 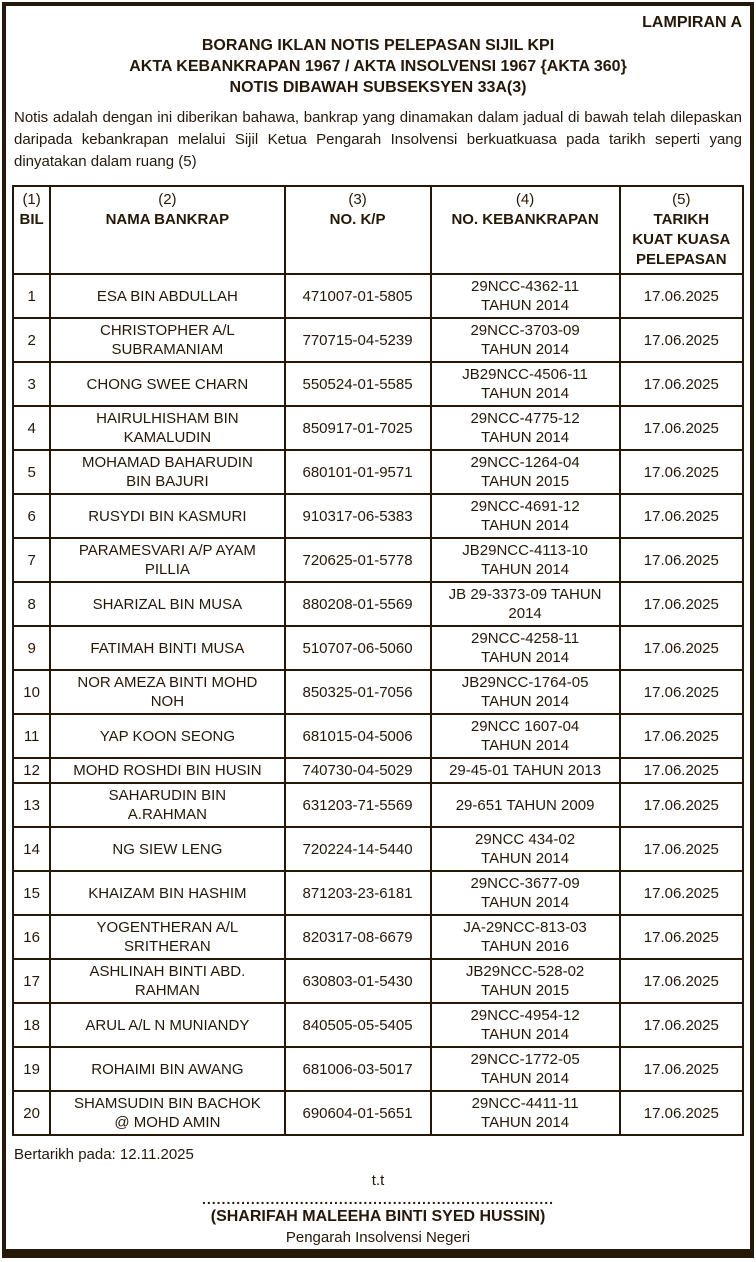 What do you see at coordinates (525, 981) in the screenshot?
I see `cell-no-kebankrapan: JB29NCC-528-02 TAHUN 2015` at bounding box center [525, 981].